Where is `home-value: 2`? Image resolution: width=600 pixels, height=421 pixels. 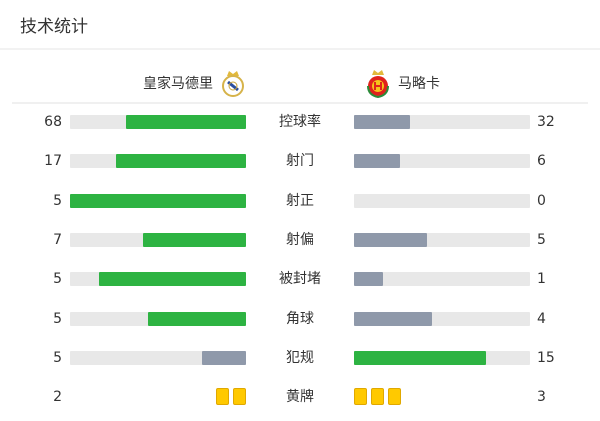 home-value: 2 is located at coordinates (57, 397).